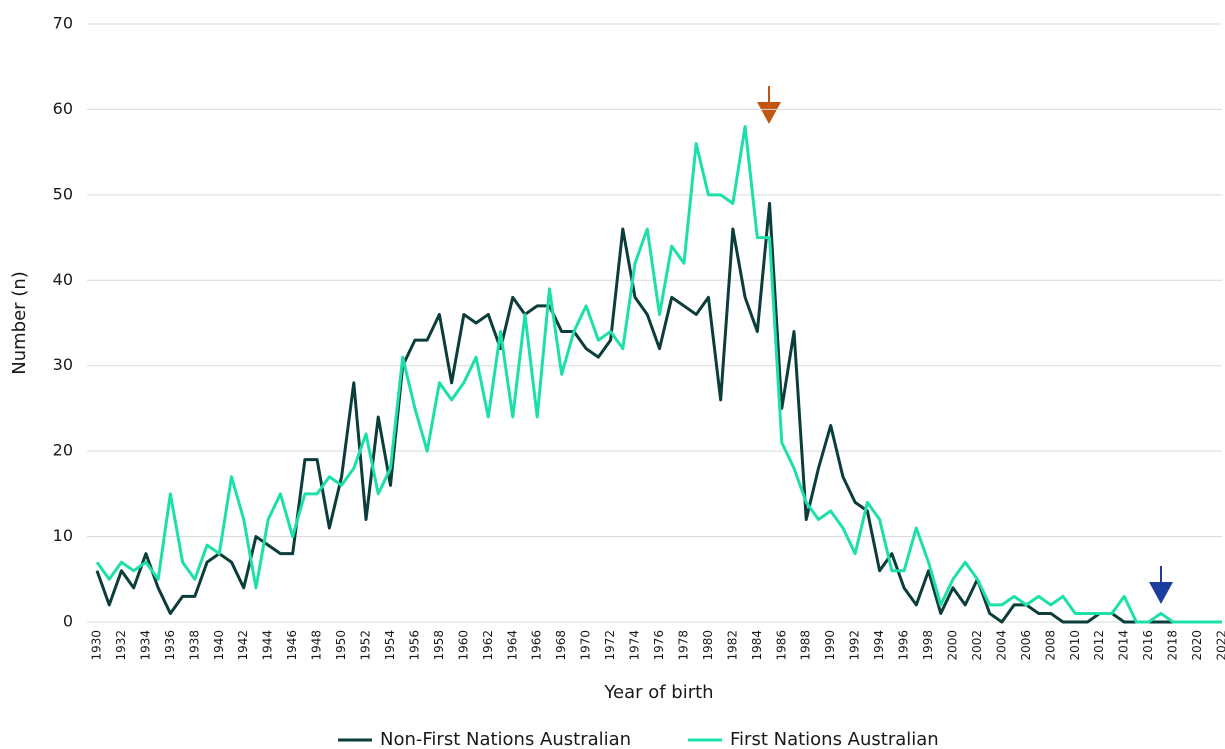 Image resolution: width=1225 pixels, height=749 pixels. I want to click on x-tick-label: 1934, so click(145, 645).